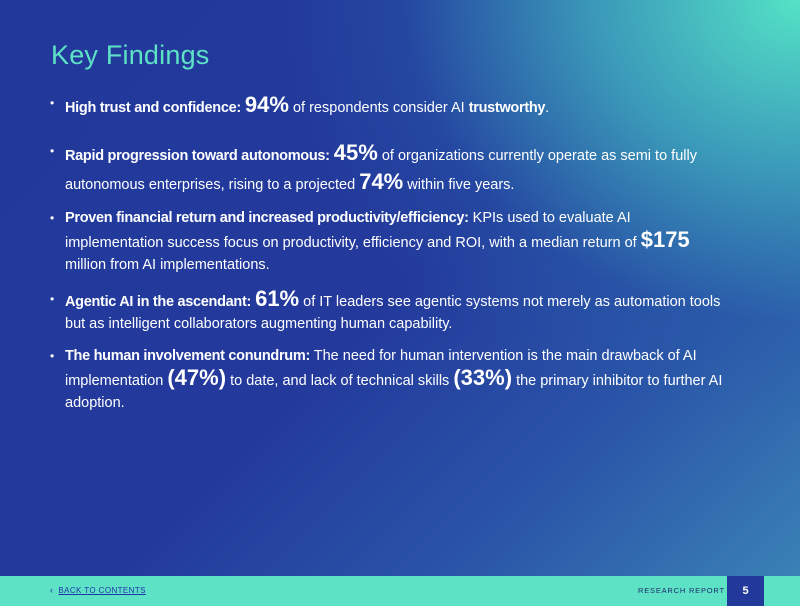 The height and width of the screenshot is (606, 800). I want to click on page-number: 5, so click(745, 591).